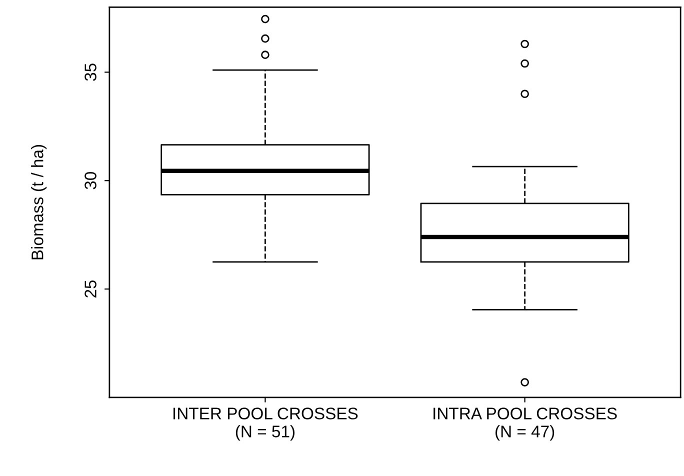 The height and width of the screenshot is (476, 684). Describe the element at coordinates (266, 424) in the screenshot. I see `x-tick-label: INTER POOL CROSSES (N = 51)` at that location.